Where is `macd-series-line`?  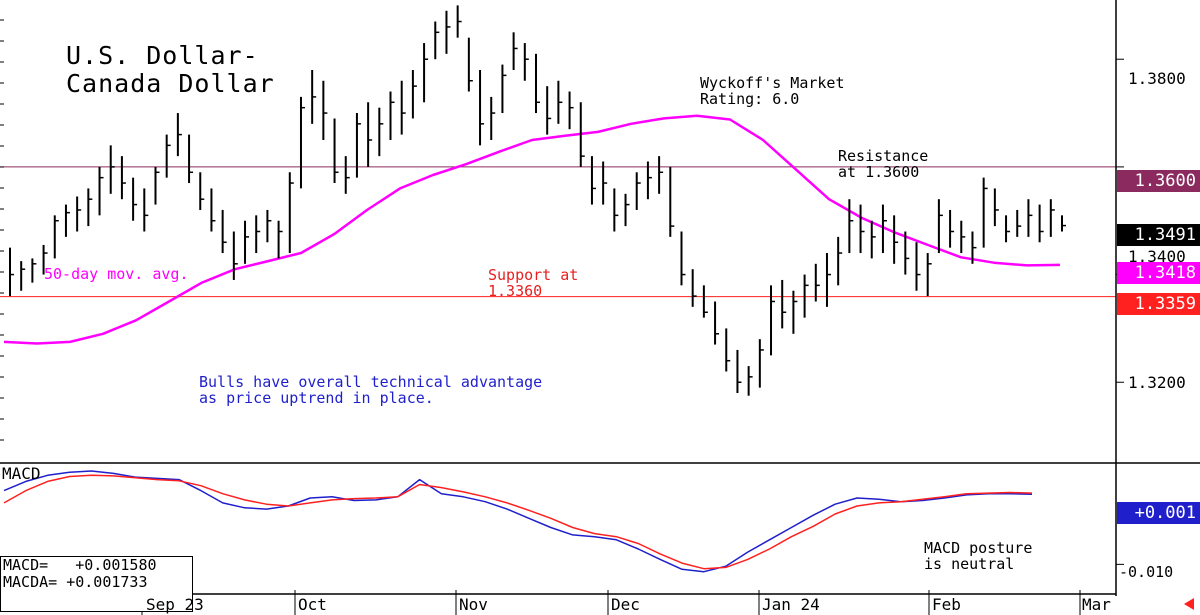
macd-series-line is located at coordinates (518, 522).